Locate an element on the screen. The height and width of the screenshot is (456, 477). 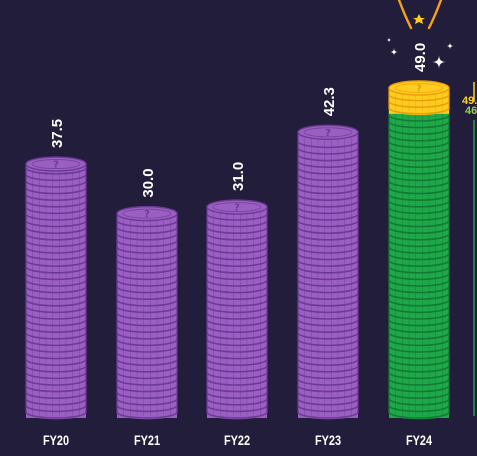
value-label-fy23: 42.3 is located at coordinates (329, 101).